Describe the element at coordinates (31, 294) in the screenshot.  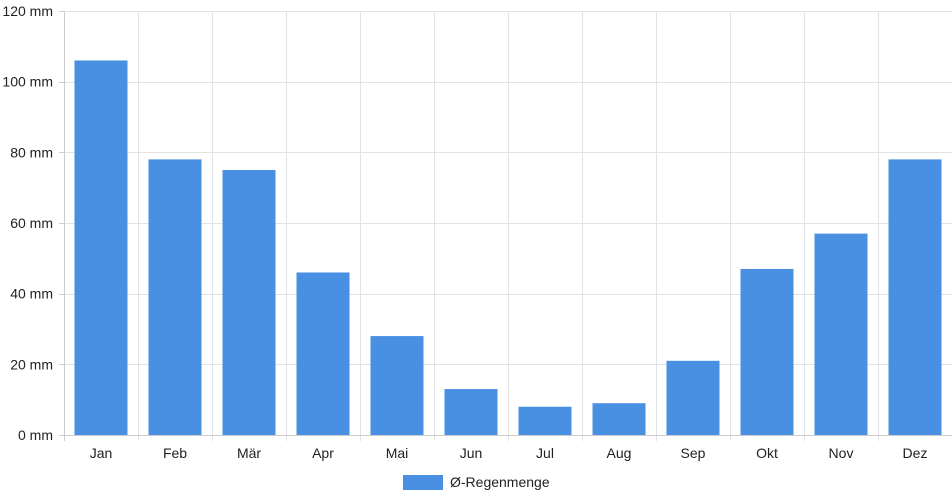
I see `y-tick-label: 40 mm` at that location.